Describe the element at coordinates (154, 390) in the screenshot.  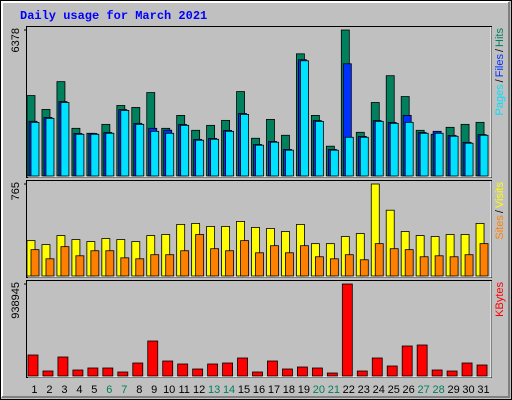
I see `x-tick-label: 9` at that location.